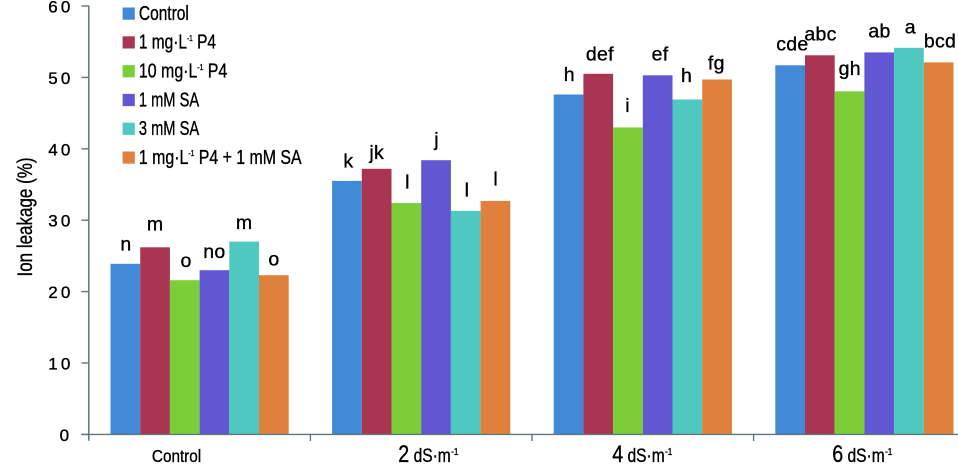  What do you see at coordinates (792, 45) in the screenshot?
I see `svg-text: cde` at bounding box center [792, 45].